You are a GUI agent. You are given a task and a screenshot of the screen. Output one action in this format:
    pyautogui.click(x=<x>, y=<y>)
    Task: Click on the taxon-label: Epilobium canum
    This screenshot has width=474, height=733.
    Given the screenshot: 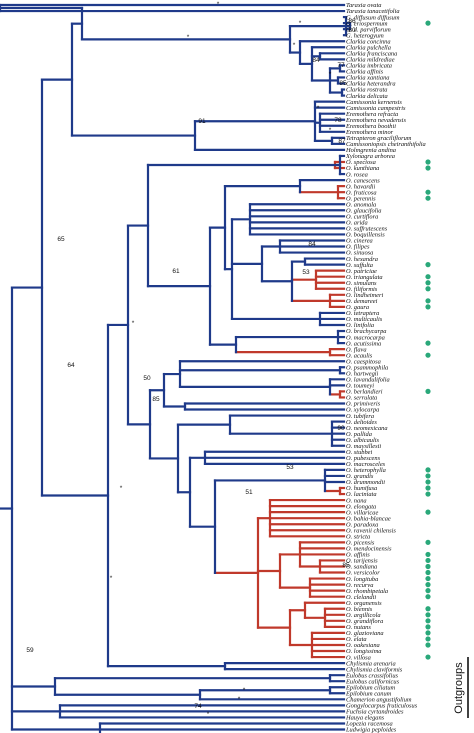 What is the action you would take?
    pyautogui.click(x=368, y=693)
    